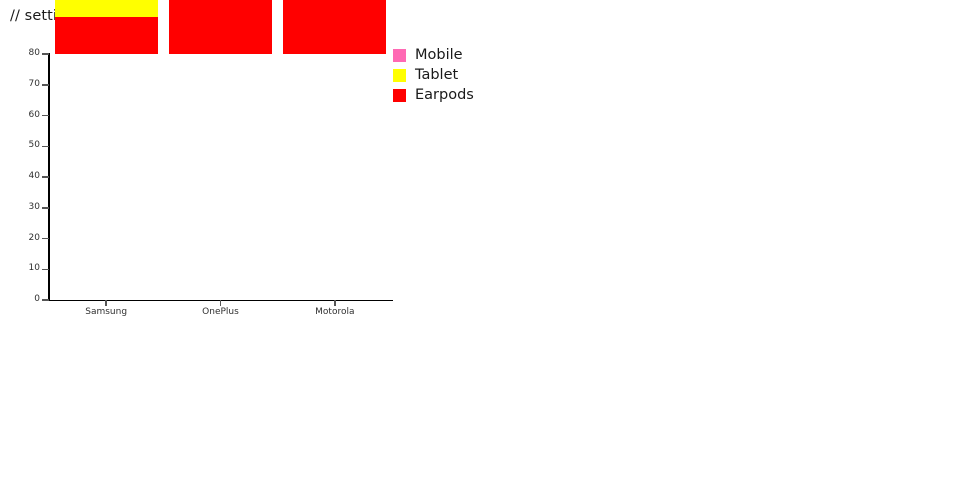  I want to click on chart-legend: Mobile Tablet Earpods, so click(433, 75).